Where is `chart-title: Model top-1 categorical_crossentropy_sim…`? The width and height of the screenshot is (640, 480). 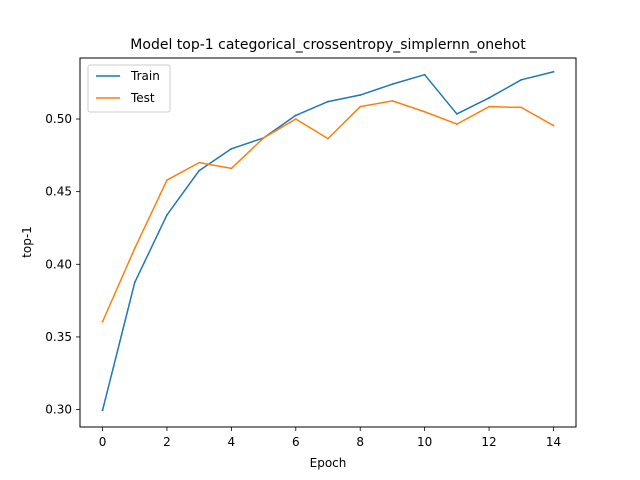
chart-title: Model top-1 categorical_crossentropy_sim… is located at coordinates (328, 45).